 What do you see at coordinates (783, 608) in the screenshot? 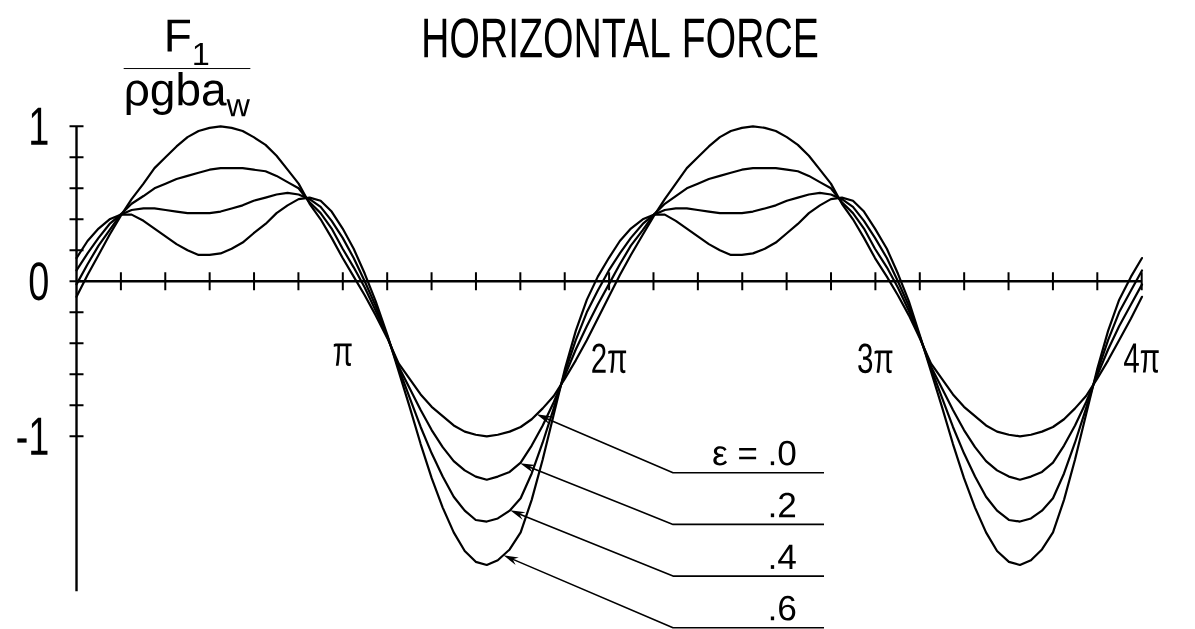
I see `text: .6` at bounding box center [783, 608].